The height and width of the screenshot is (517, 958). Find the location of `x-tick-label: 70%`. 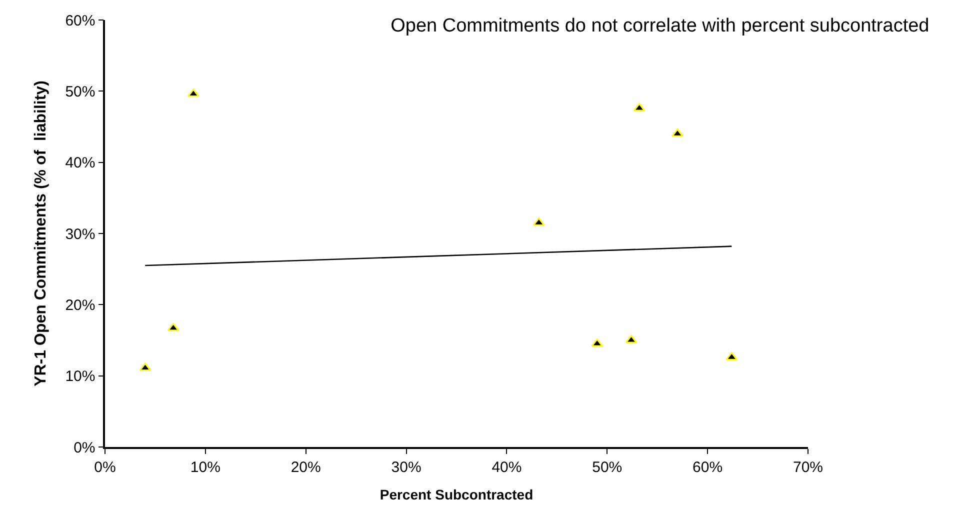

x-tick-label: 70% is located at coordinates (808, 467).